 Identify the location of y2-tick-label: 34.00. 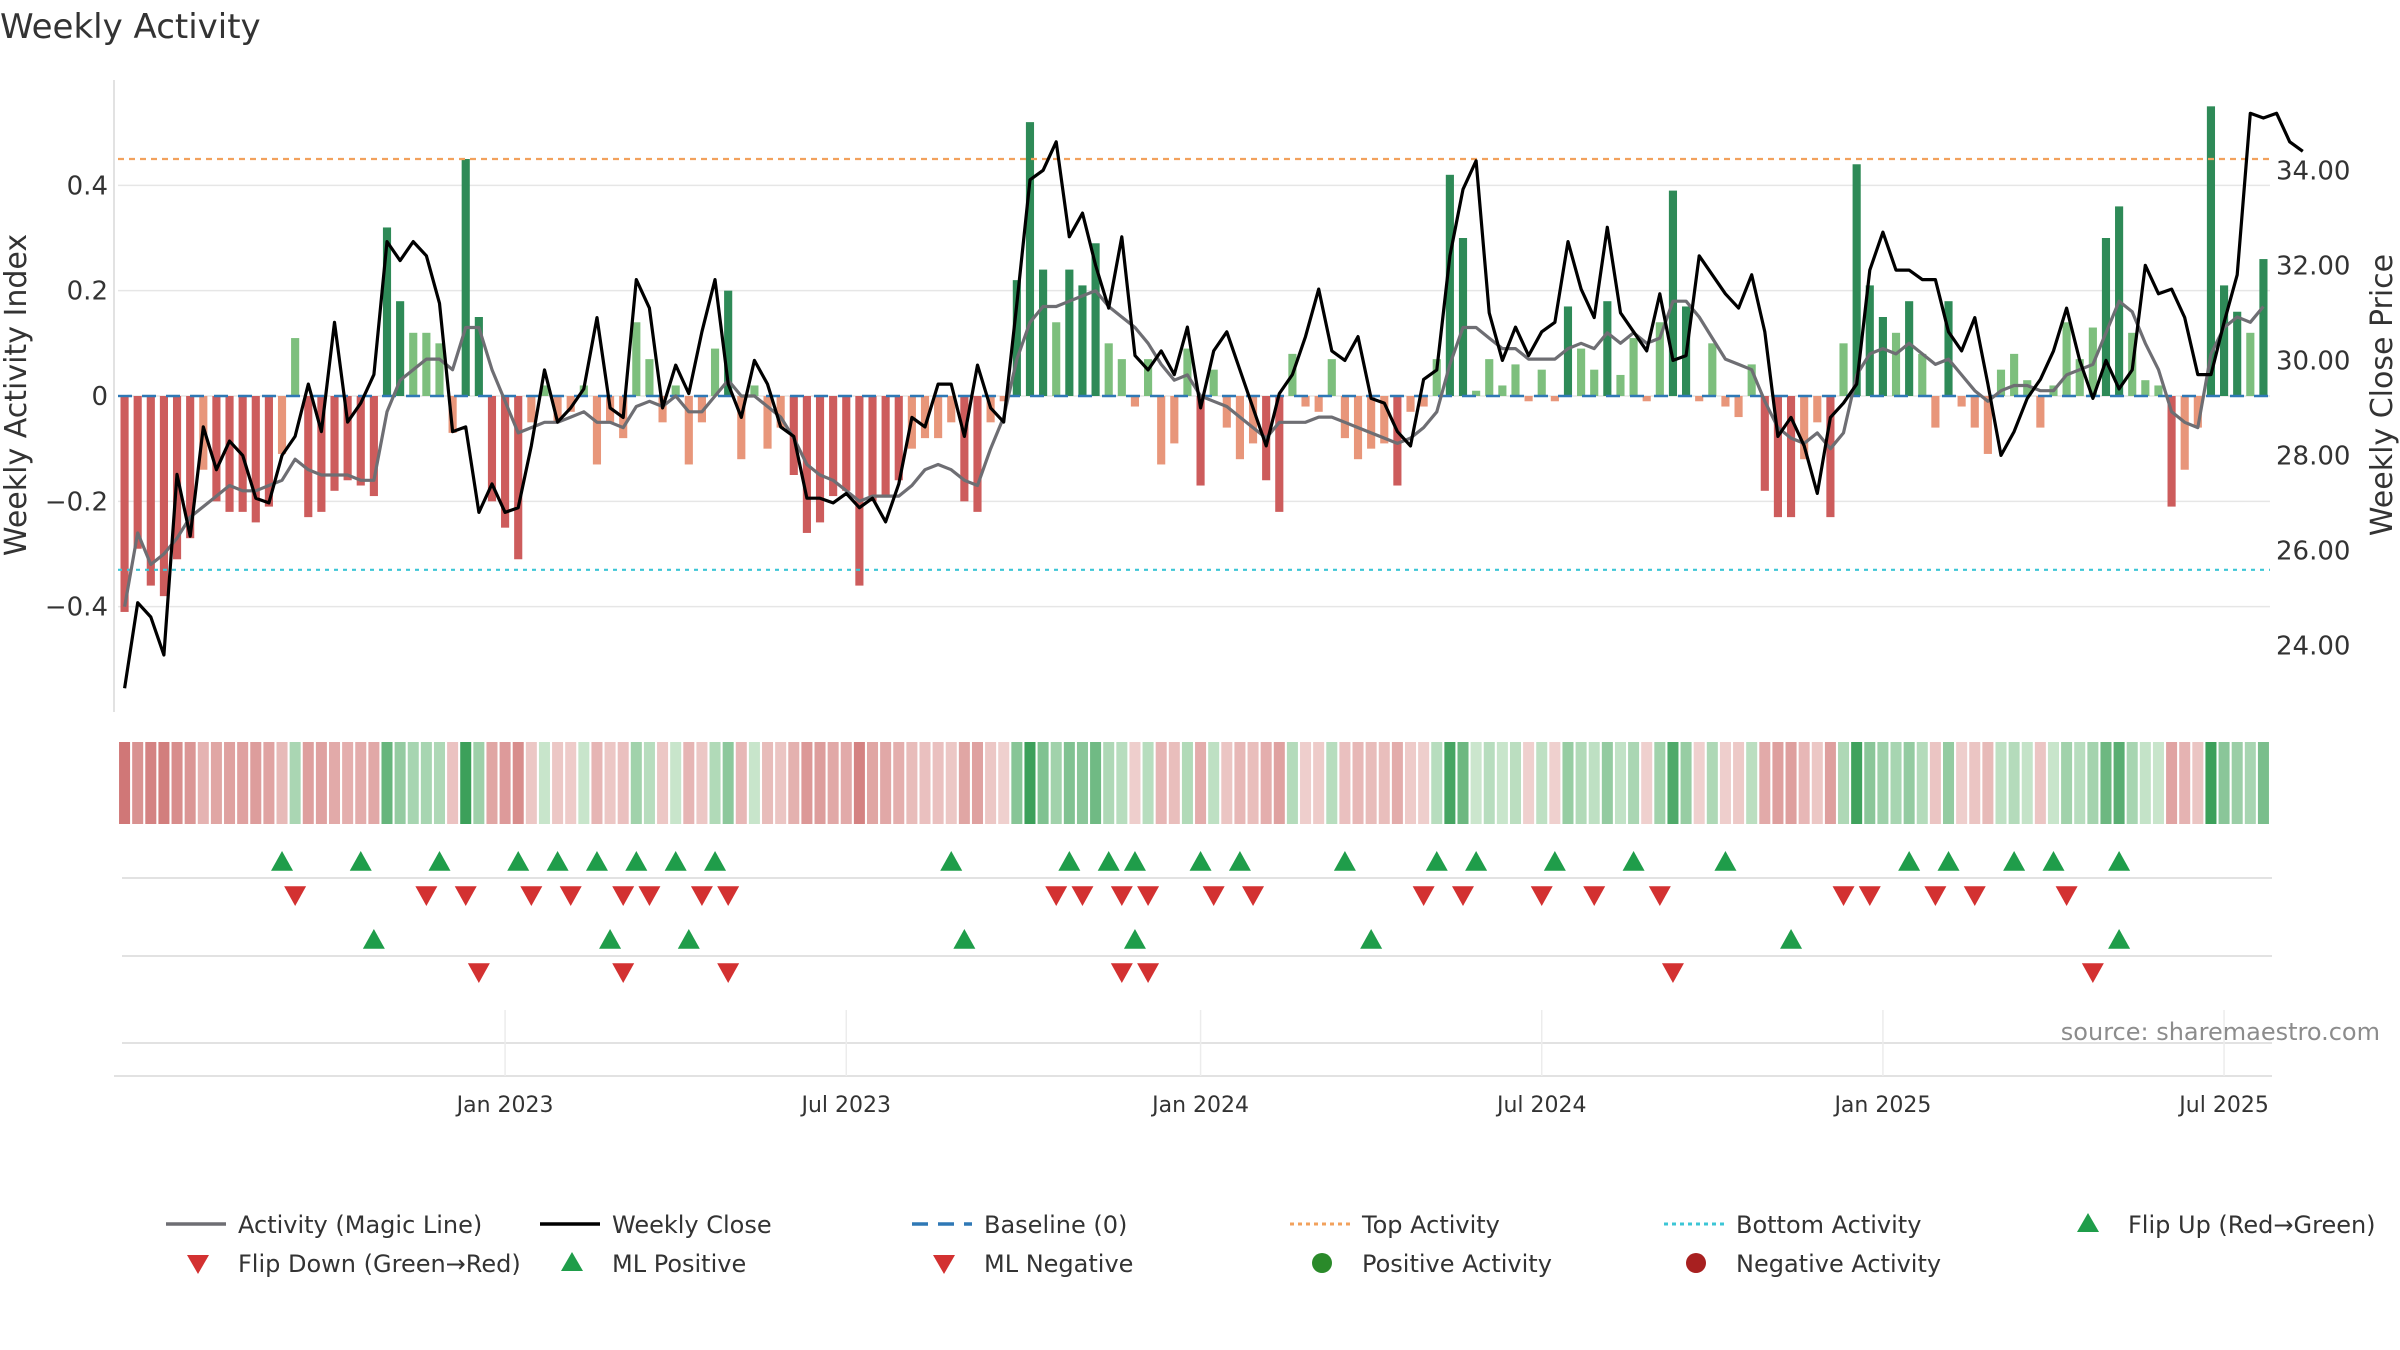
(2313, 171).